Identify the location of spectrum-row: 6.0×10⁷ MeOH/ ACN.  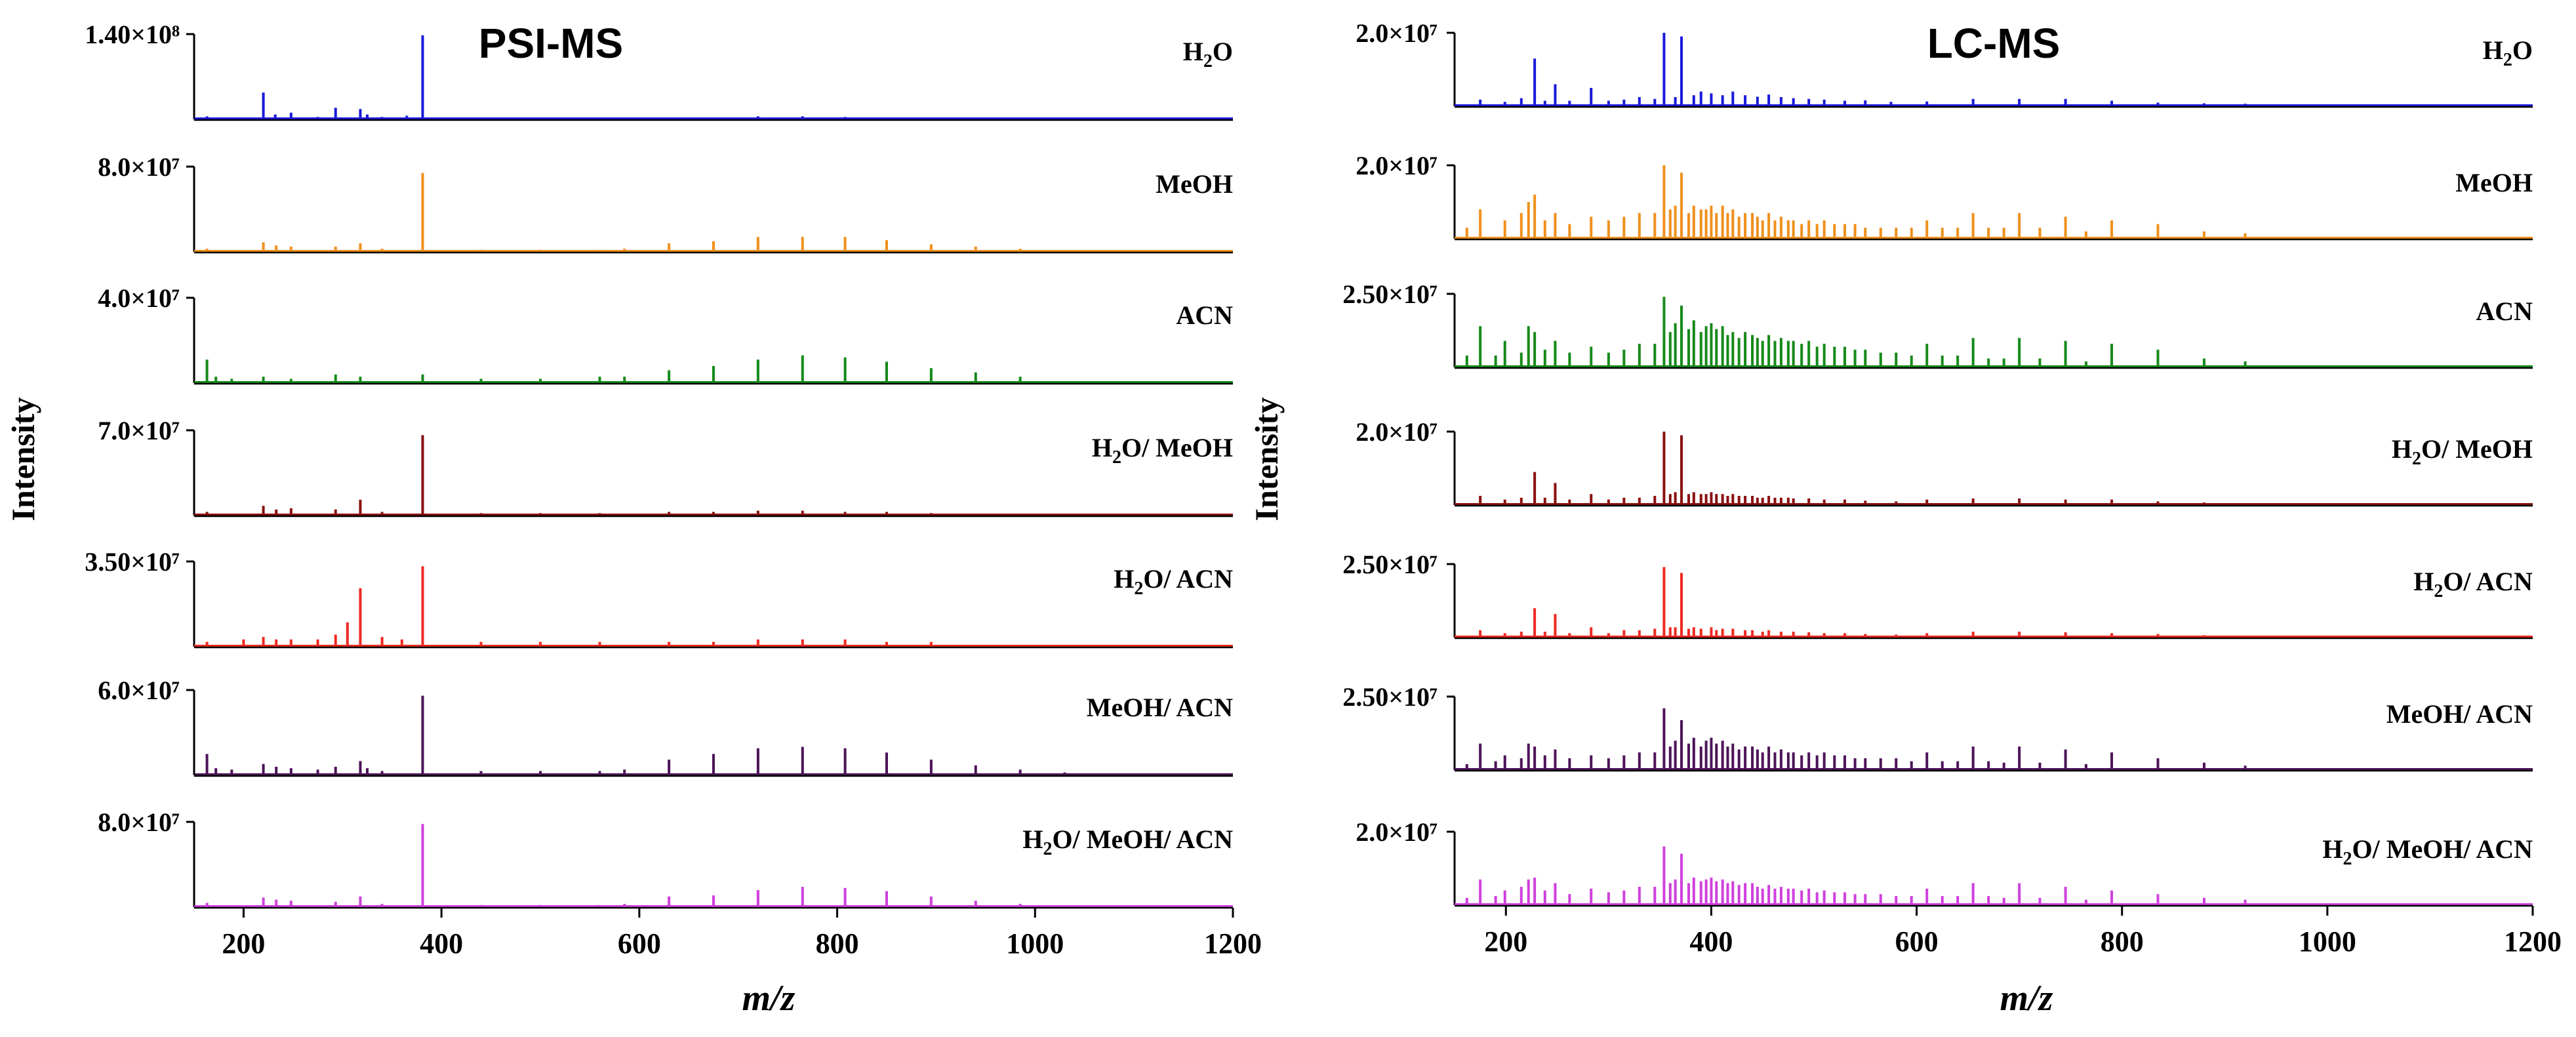
(665, 726).